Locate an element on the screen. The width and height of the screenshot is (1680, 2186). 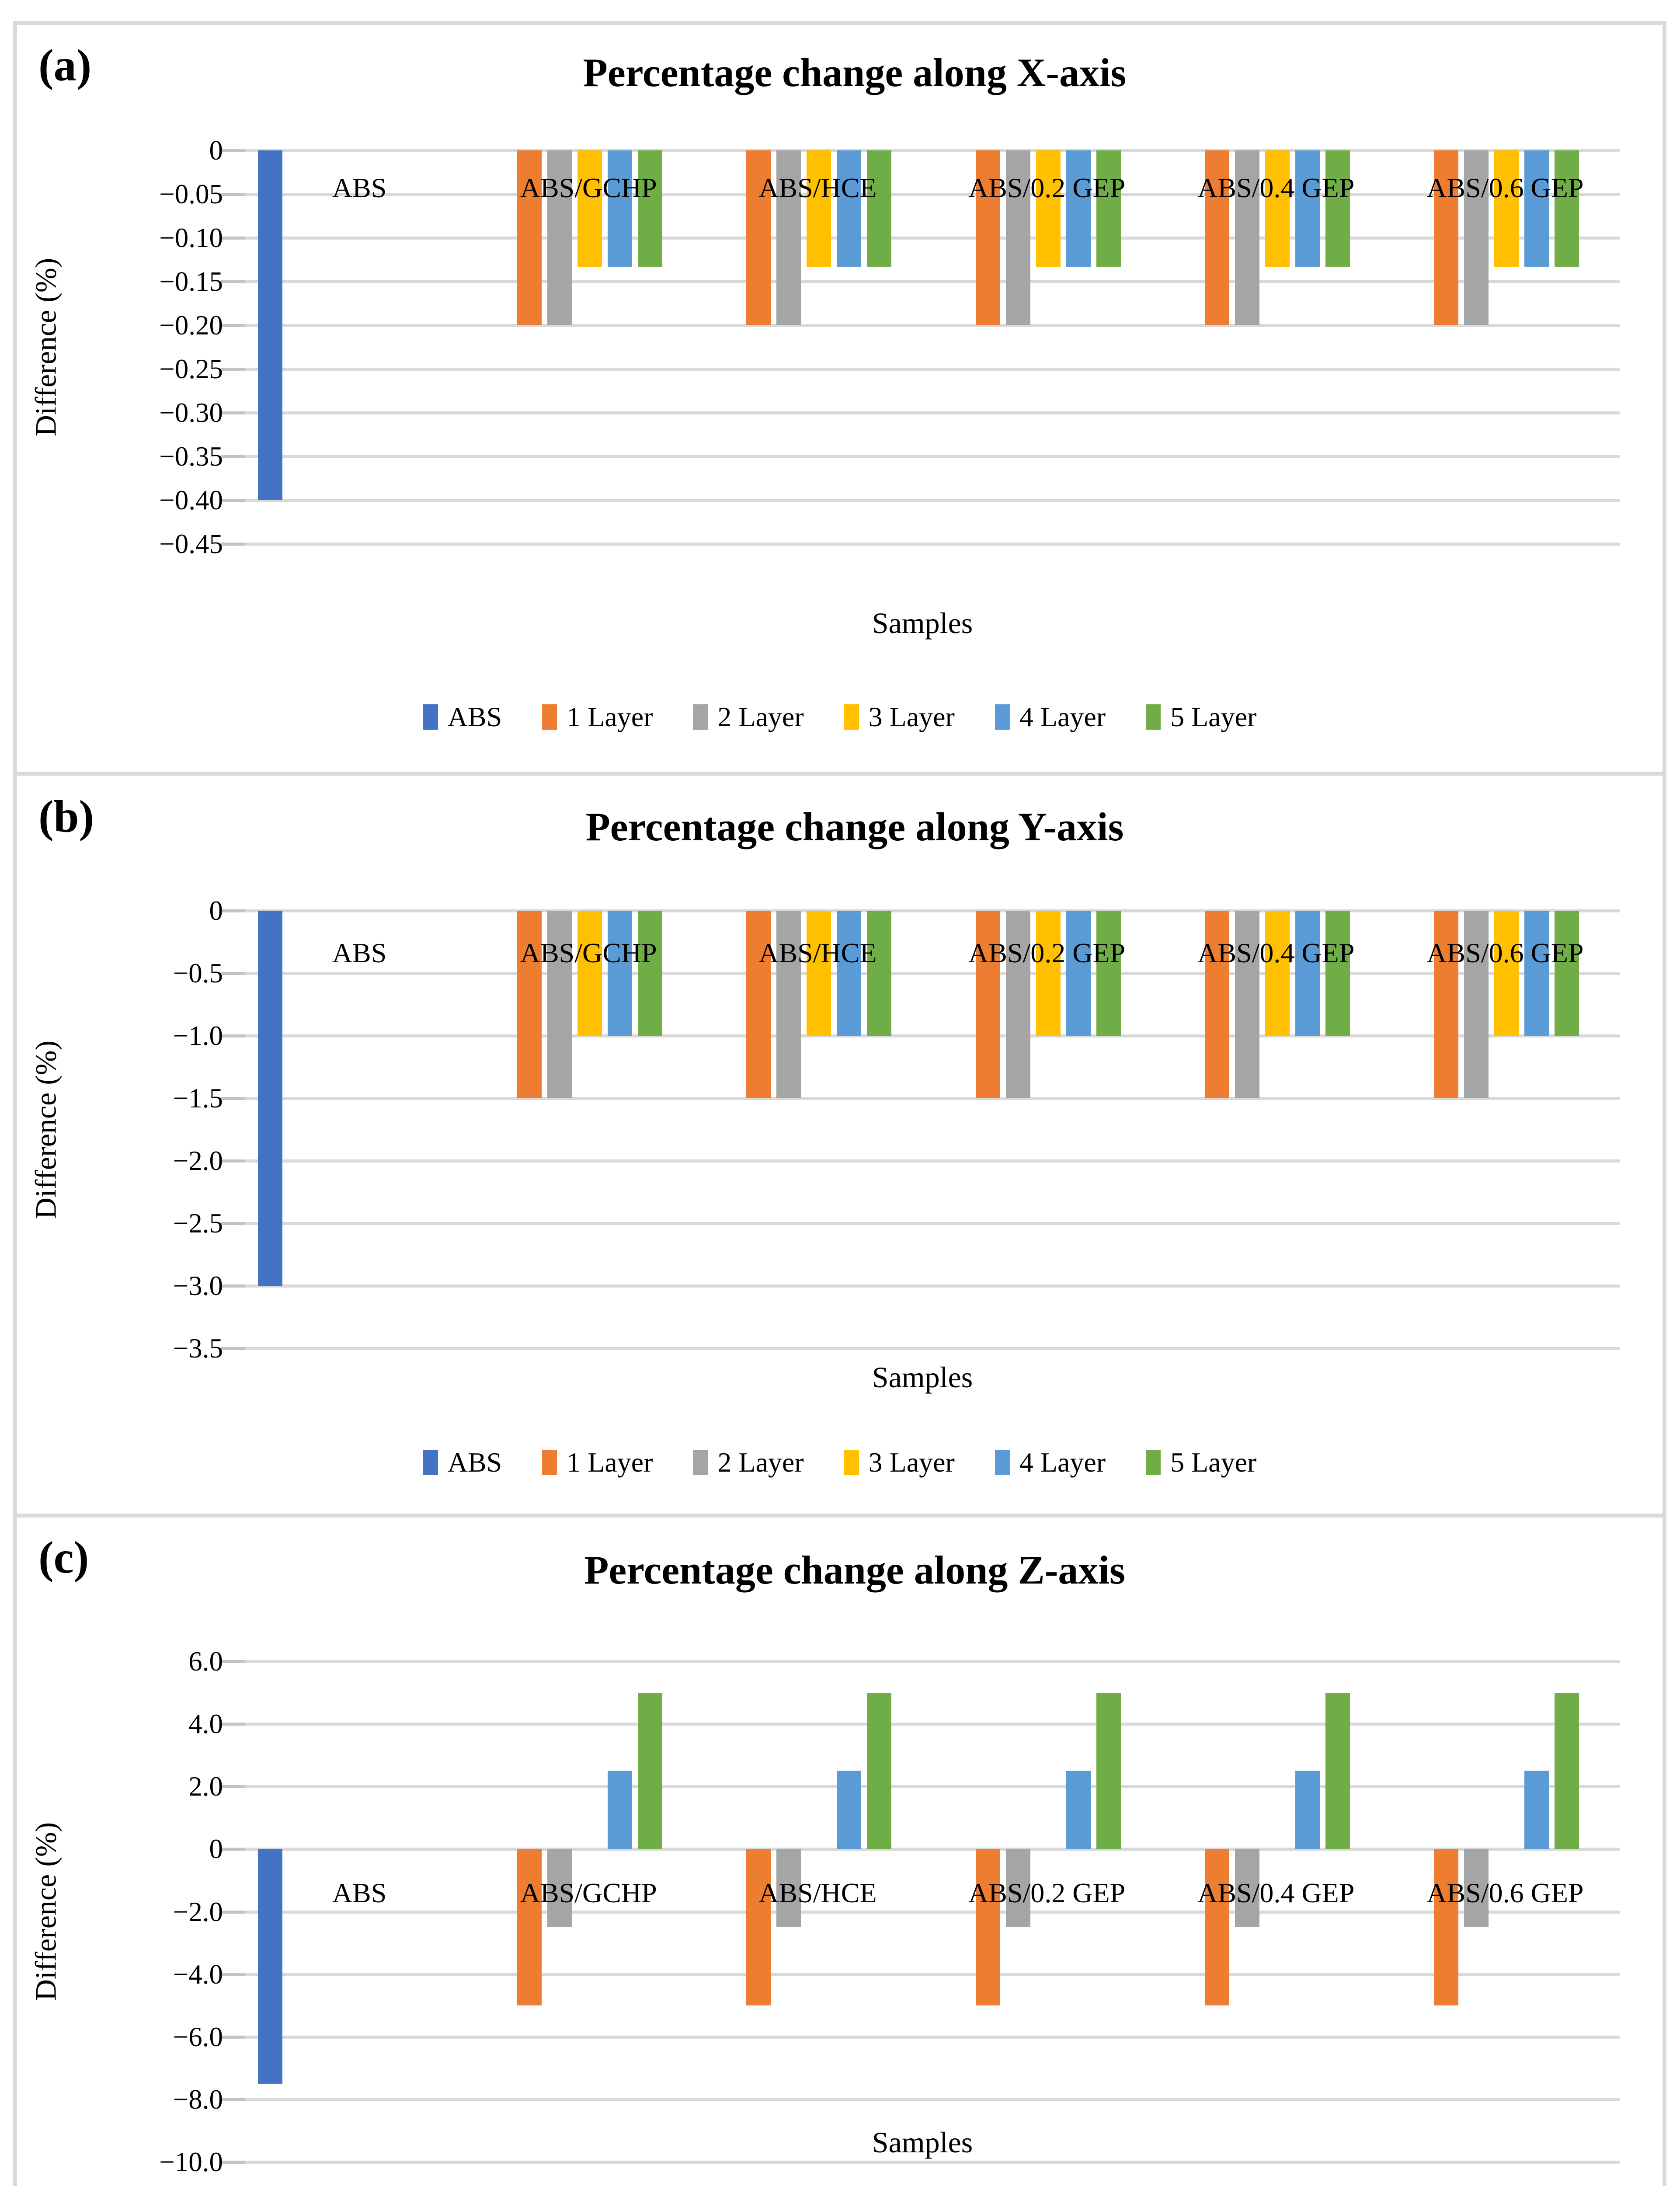
bar-3-layer-abs-hce is located at coordinates (819, 973).